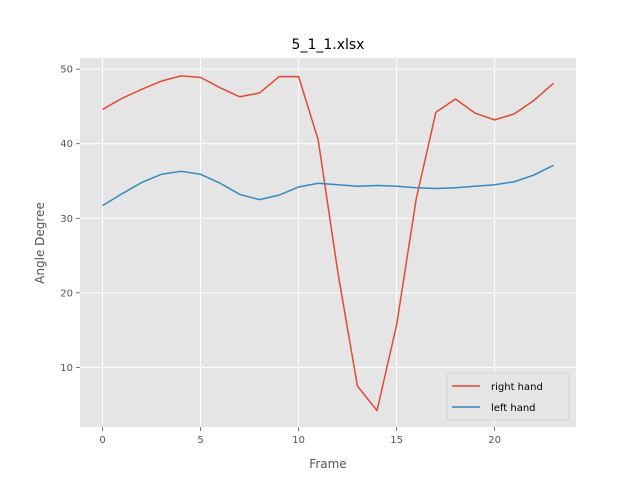  I want to click on y-tick-label: 20, so click(66, 293).